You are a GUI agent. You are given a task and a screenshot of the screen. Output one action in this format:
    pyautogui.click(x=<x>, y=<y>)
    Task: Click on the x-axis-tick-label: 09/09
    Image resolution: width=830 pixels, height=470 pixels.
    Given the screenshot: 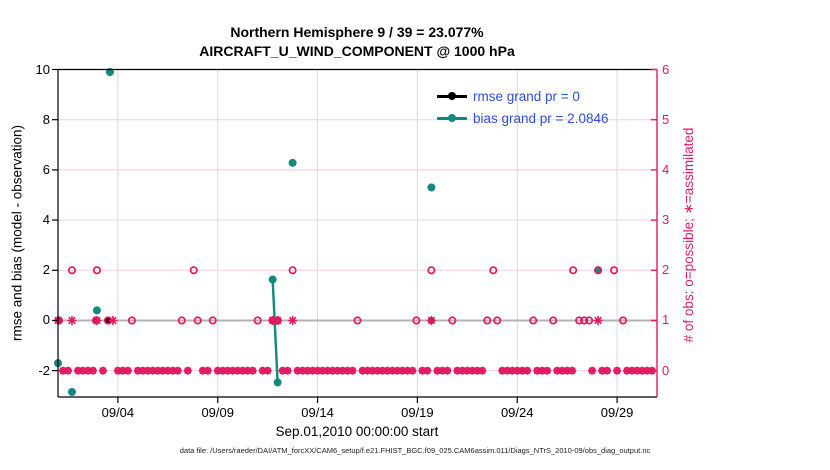 What is the action you would take?
    pyautogui.click(x=217, y=412)
    